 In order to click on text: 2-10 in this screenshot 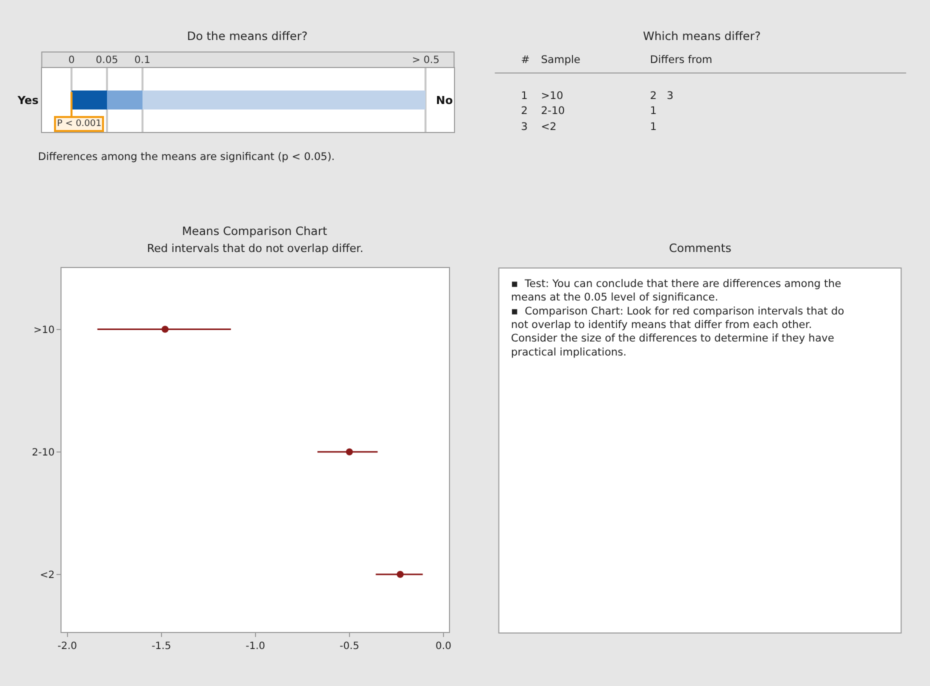, I will do `click(553, 111)`.